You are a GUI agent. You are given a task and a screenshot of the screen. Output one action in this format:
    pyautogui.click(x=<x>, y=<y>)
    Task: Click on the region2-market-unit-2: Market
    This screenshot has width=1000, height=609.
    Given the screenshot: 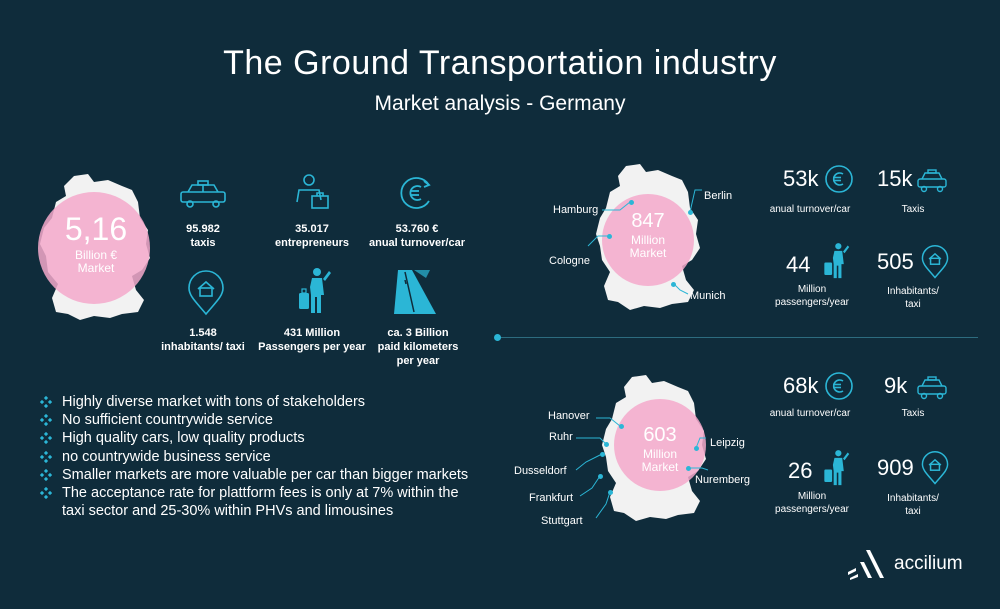 What is the action you would take?
    pyautogui.click(x=660, y=467)
    